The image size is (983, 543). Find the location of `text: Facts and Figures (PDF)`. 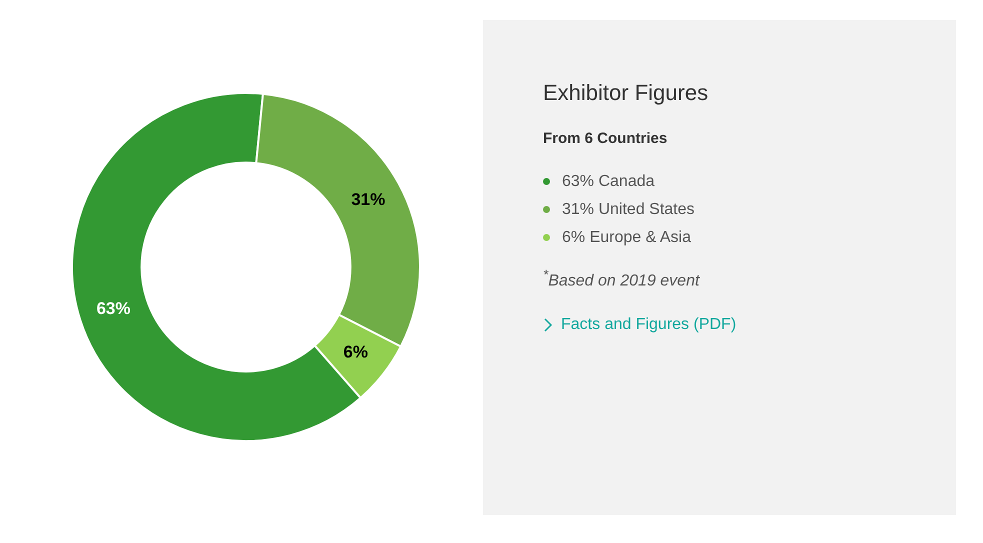

text: Facts and Figures (PDF) is located at coordinates (648, 325).